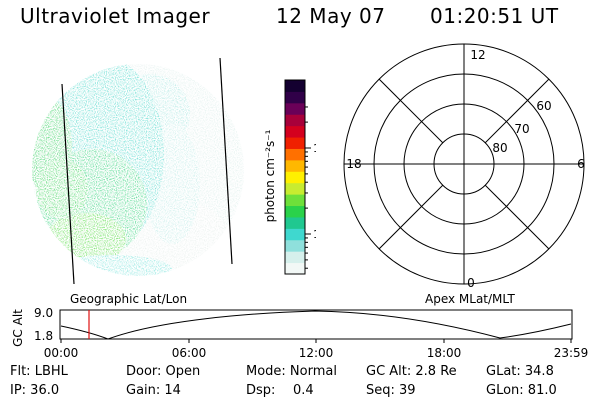 The height and width of the screenshot is (400, 600). Describe the element at coordinates (115, 16) in the screenshot. I see `instrument-title: Ultraviolet Imager` at that location.